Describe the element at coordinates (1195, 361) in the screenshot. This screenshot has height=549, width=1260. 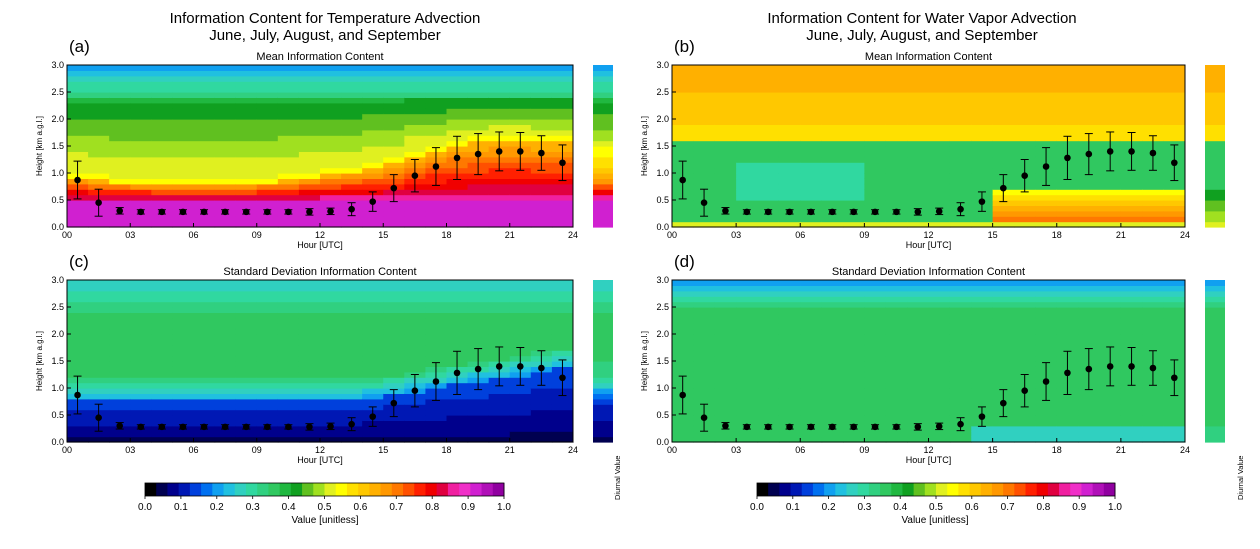
I see `gap-column` at that location.